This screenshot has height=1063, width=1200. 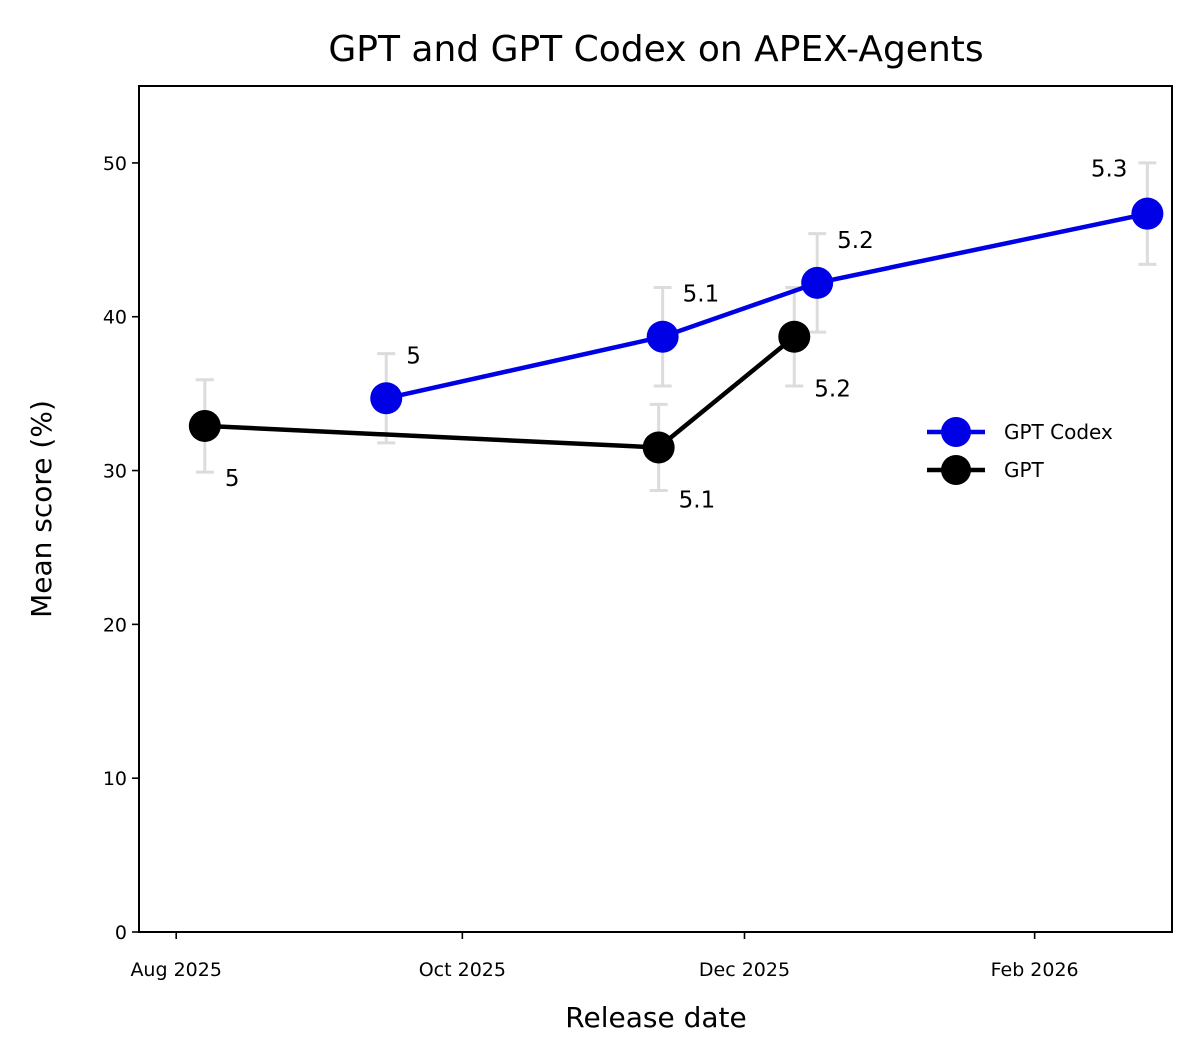 I want to click on data-label-gpt-codex: 5, so click(x=413, y=356).